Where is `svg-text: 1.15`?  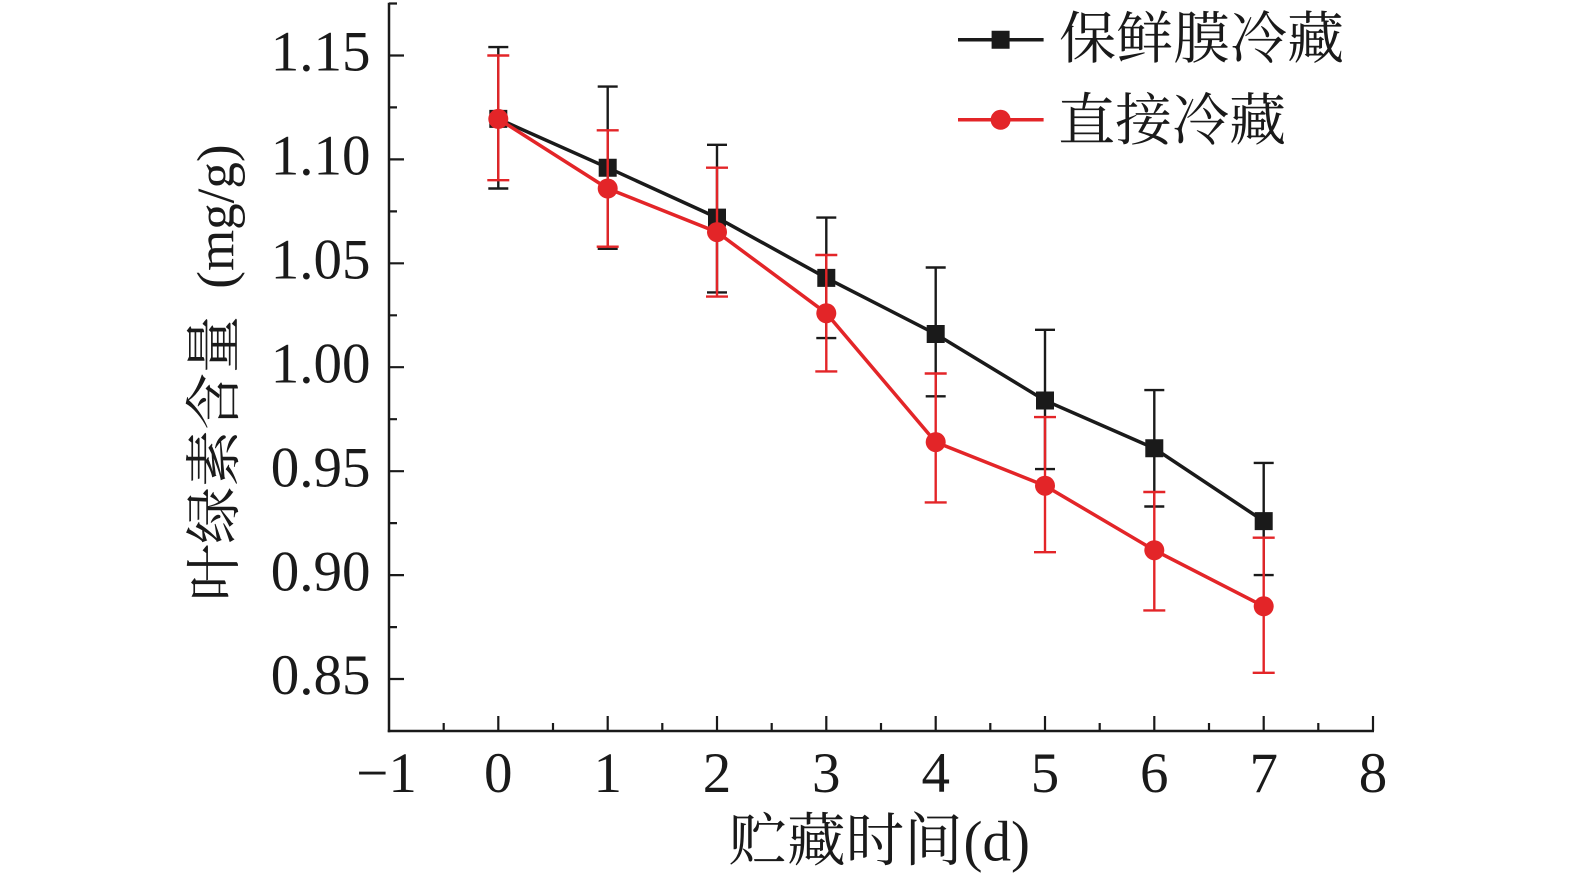 svg-text: 1.15 is located at coordinates (321, 52).